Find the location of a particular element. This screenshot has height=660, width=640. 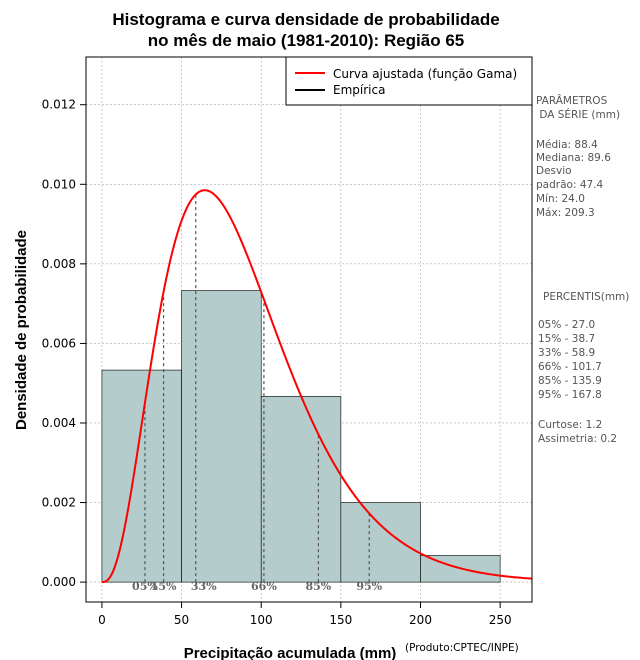

x-tick-label: 50 is located at coordinates (181, 620).